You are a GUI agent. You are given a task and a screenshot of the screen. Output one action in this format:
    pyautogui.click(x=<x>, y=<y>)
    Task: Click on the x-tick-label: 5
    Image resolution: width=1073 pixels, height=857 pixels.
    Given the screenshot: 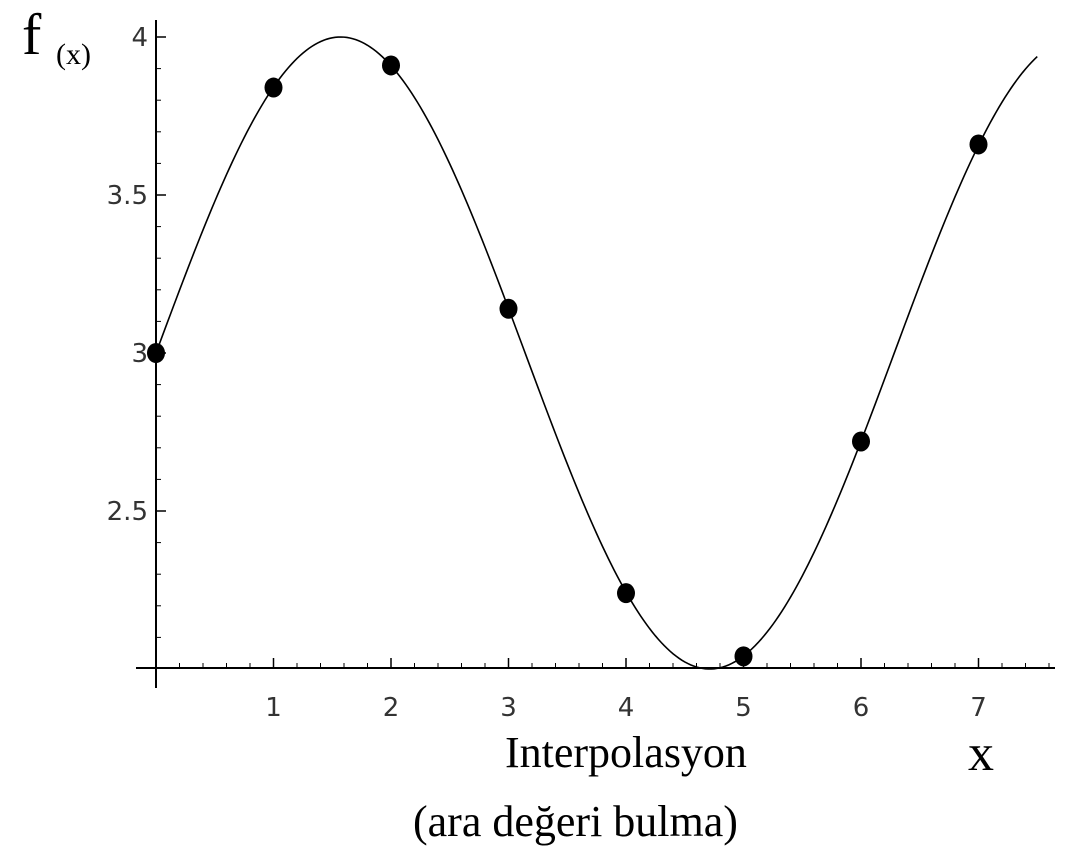 What is the action you would take?
    pyautogui.click(x=743, y=708)
    